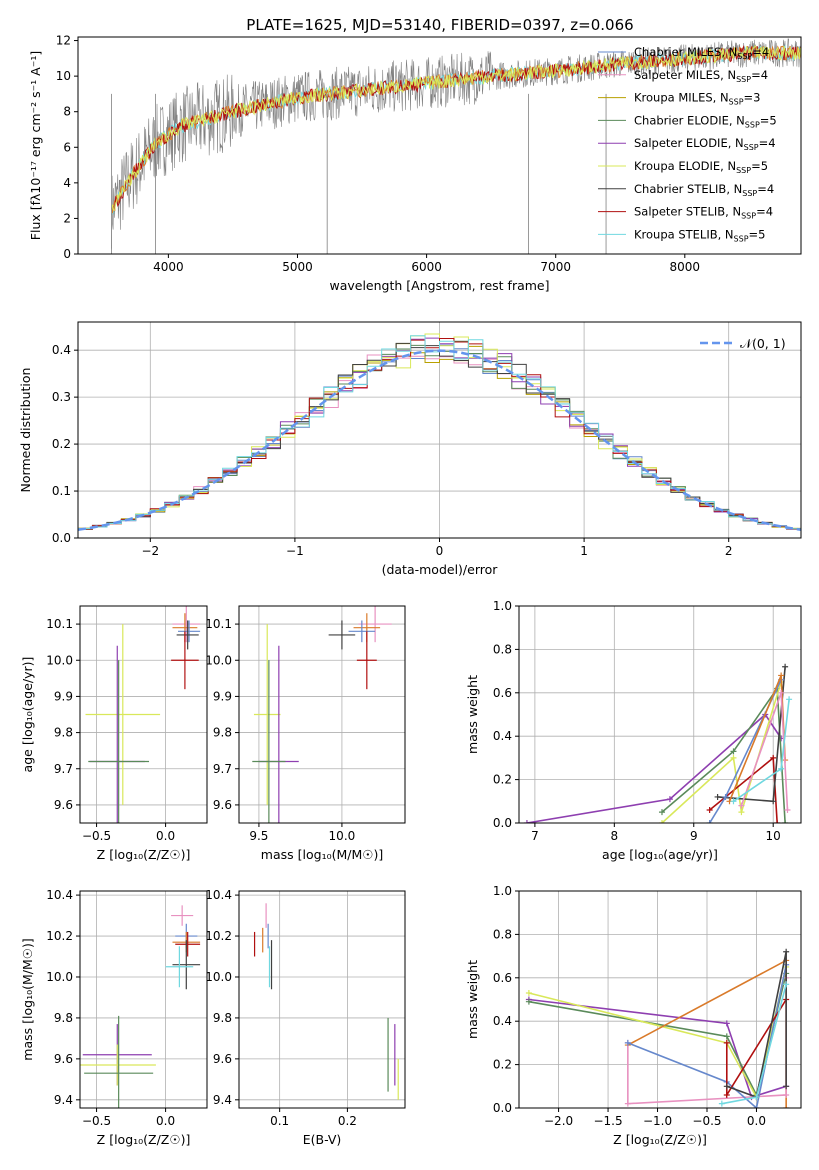  What do you see at coordinates (218, 977) in the screenshot?
I see `y-tick-label: 10.0` at bounding box center [218, 977].